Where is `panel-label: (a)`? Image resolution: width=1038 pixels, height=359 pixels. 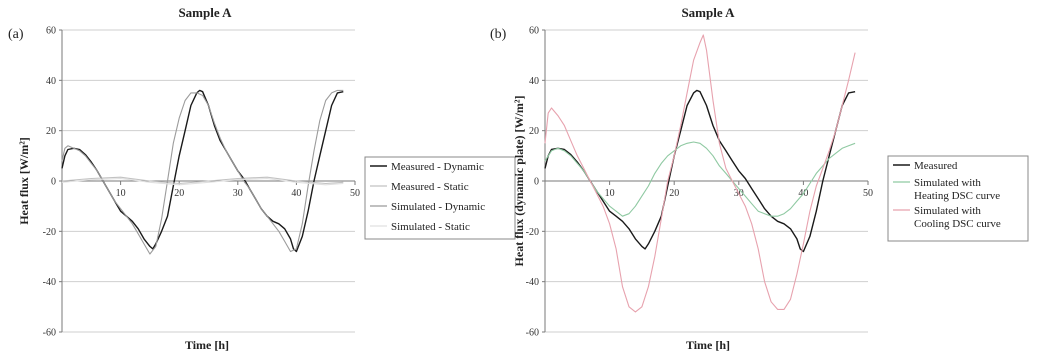 panel-label: (a) is located at coordinates (16, 34).